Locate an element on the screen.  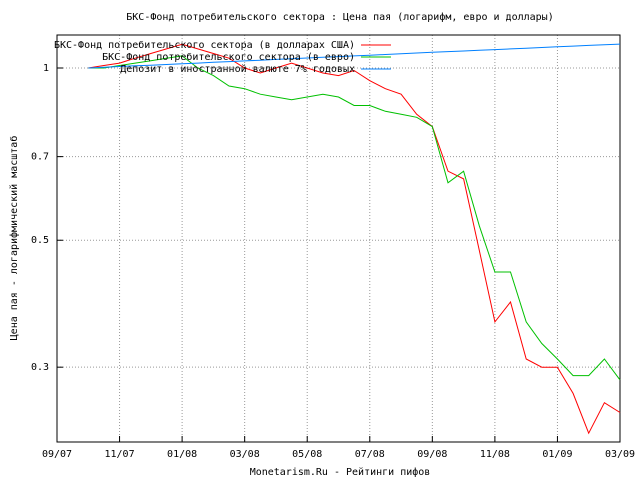
x-tick-label: 01/09 is located at coordinates (557, 454).